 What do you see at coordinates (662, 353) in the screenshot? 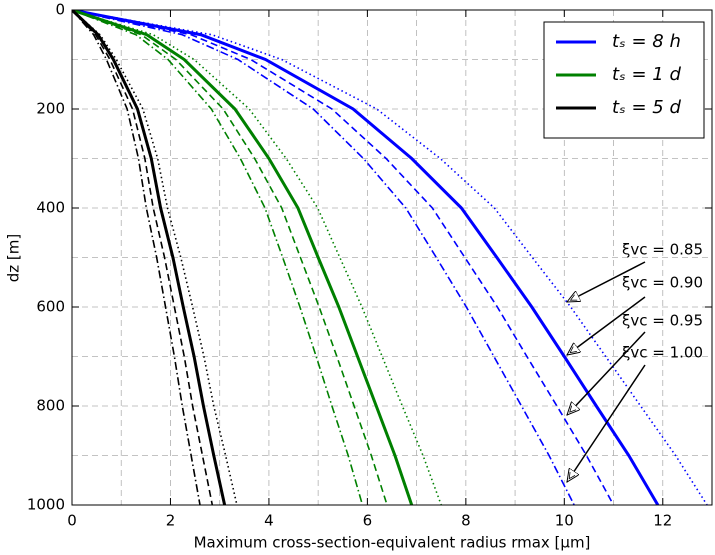
I see `annotation: ξvc = 1.00` at bounding box center [662, 353].